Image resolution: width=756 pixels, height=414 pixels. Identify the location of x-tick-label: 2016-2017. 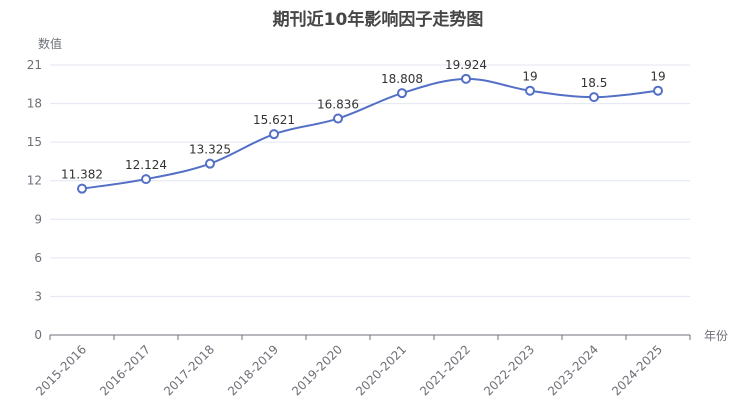
(125, 370).